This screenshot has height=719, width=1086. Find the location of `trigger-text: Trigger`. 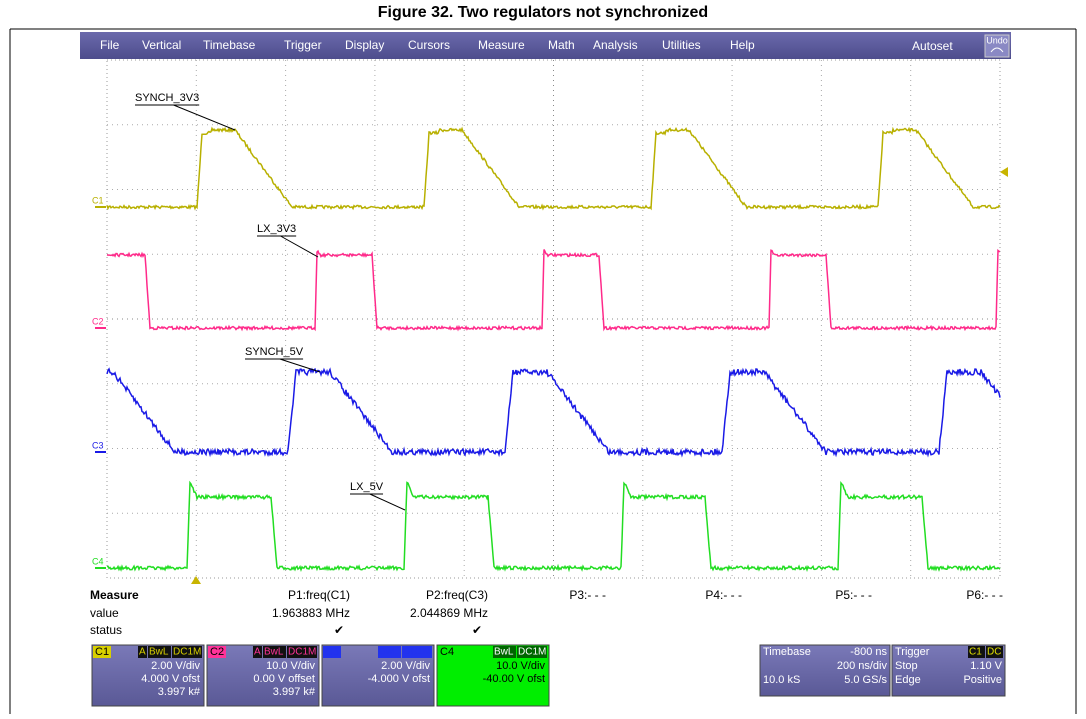

trigger-text: Trigger is located at coordinates (912, 652).